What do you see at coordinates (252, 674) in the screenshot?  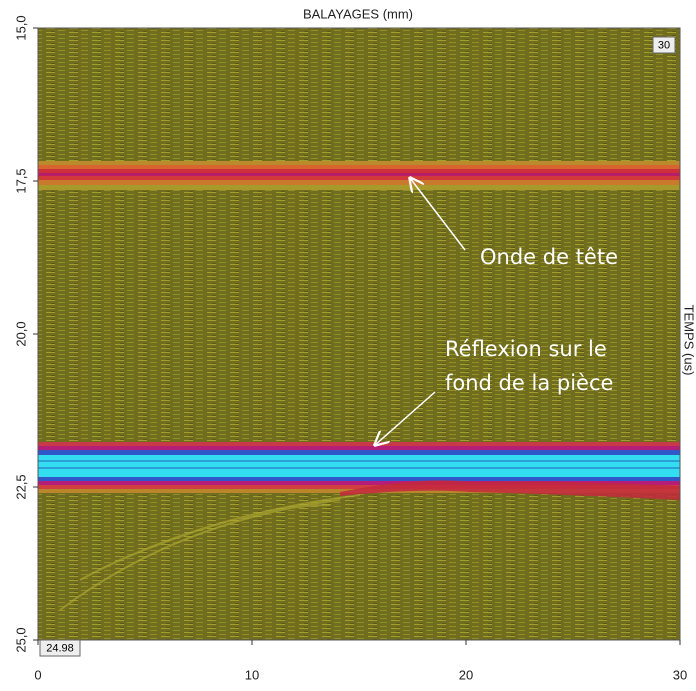 I see `x-tick-label: 10` at bounding box center [252, 674].